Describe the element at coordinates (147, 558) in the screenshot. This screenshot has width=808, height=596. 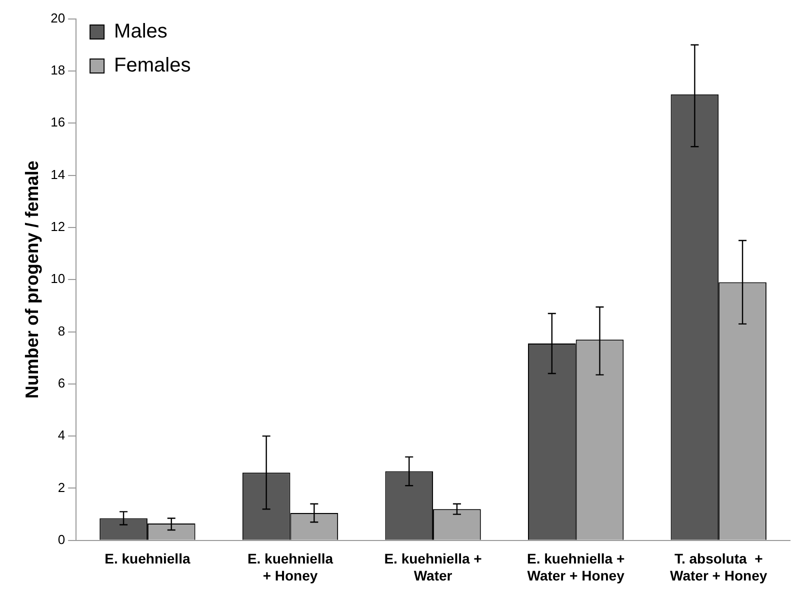
I see `x-tick-label: E. kuehniella` at that location.